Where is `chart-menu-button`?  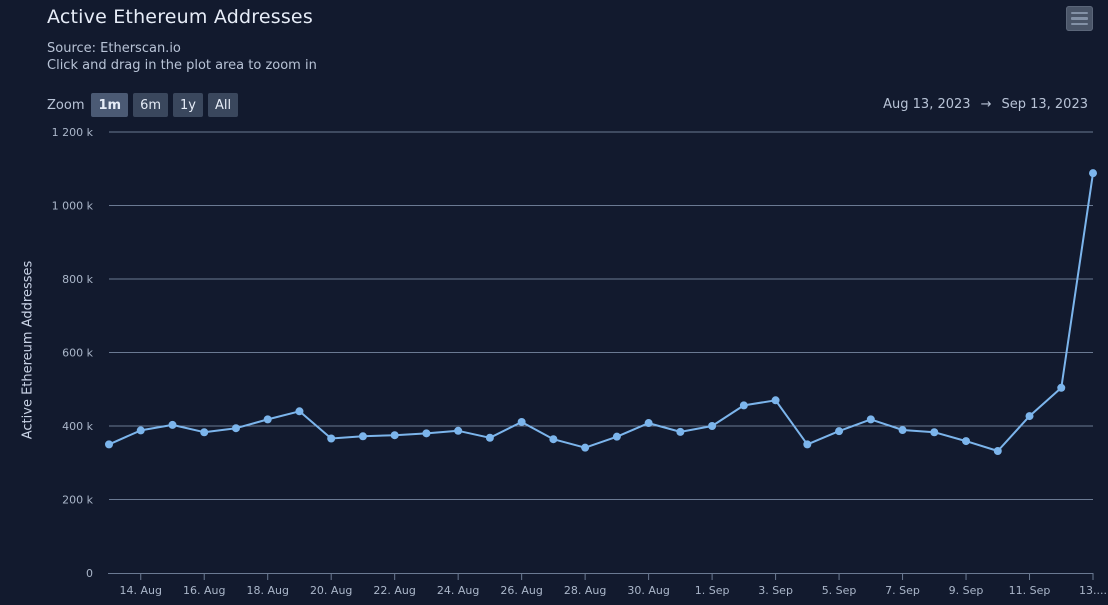 chart-menu-button is located at coordinates (1079, 18).